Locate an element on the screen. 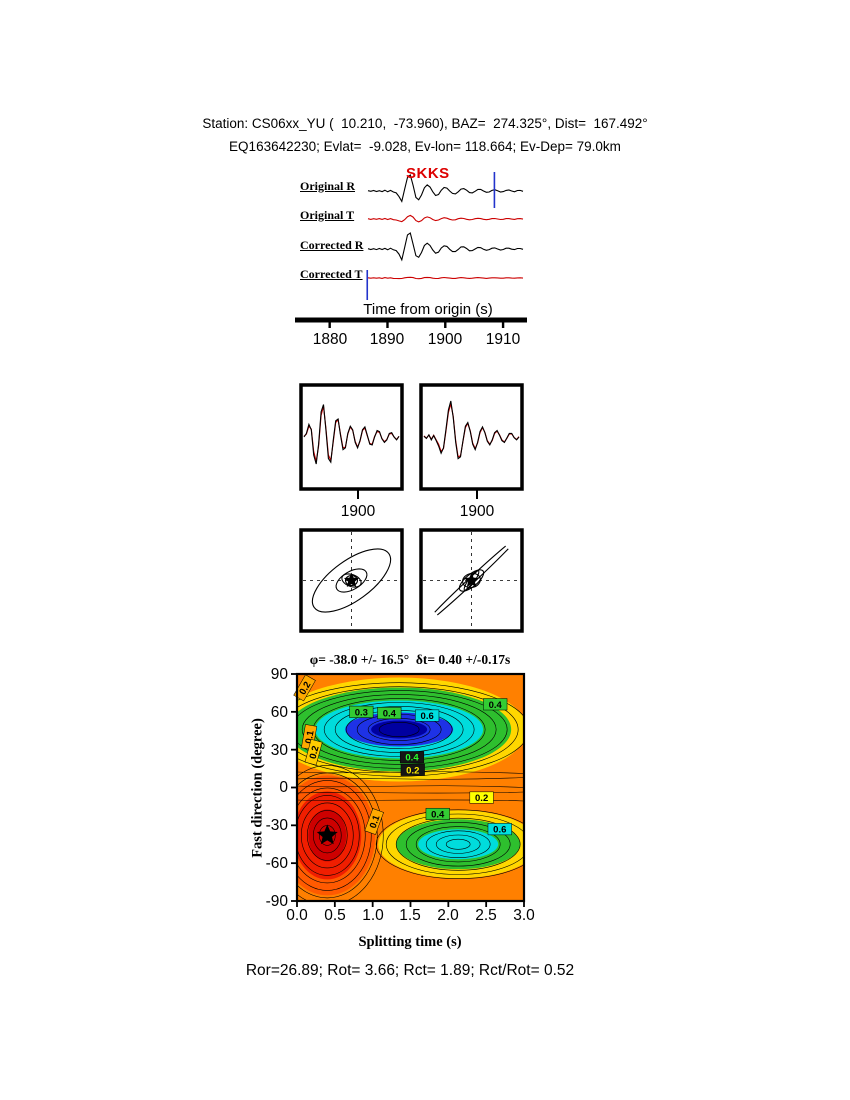 This screenshot has width=850, height=1100. trace-label-corrected-r: Corrected R is located at coordinates (332, 245).